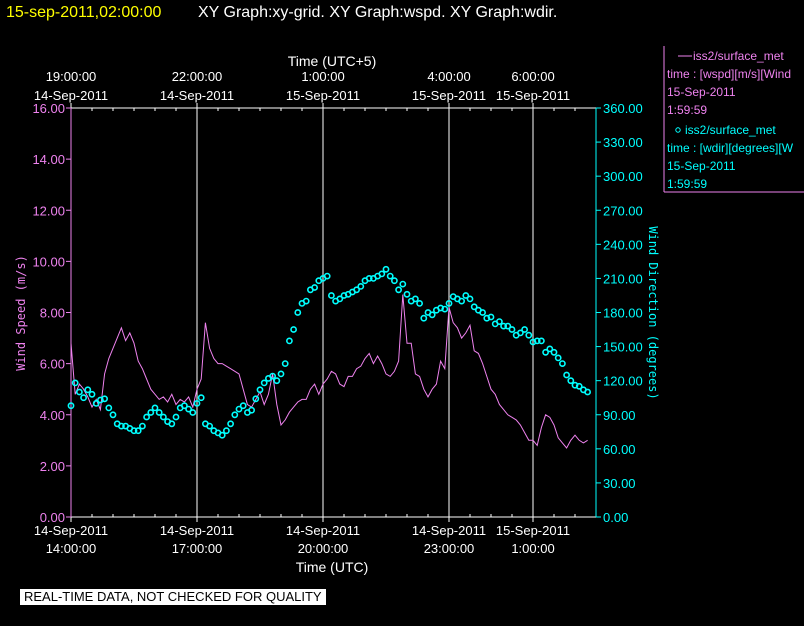  What do you see at coordinates (52, 466) in the screenshot?
I see `left-tick-label: 2.00` at bounding box center [52, 466].